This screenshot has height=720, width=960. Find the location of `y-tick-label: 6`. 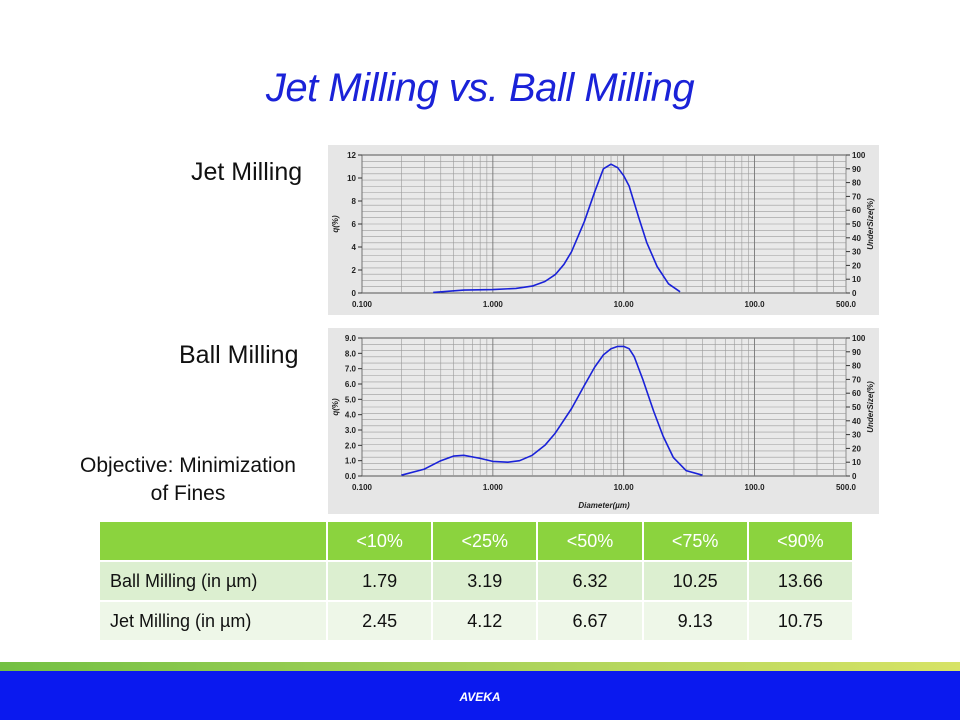

y-tick-label: 6 is located at coordinates (354, 224).